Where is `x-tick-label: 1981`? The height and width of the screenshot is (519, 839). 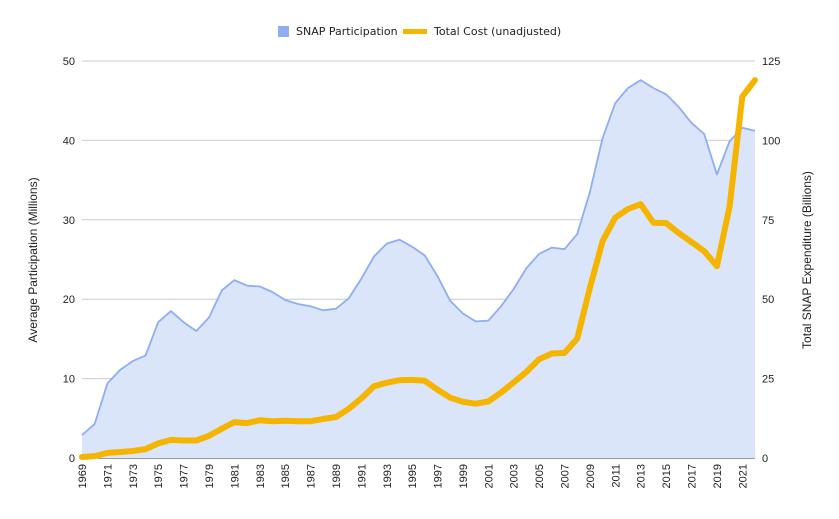
x-tick-label: 1981 is located at coordinates (235, 476).